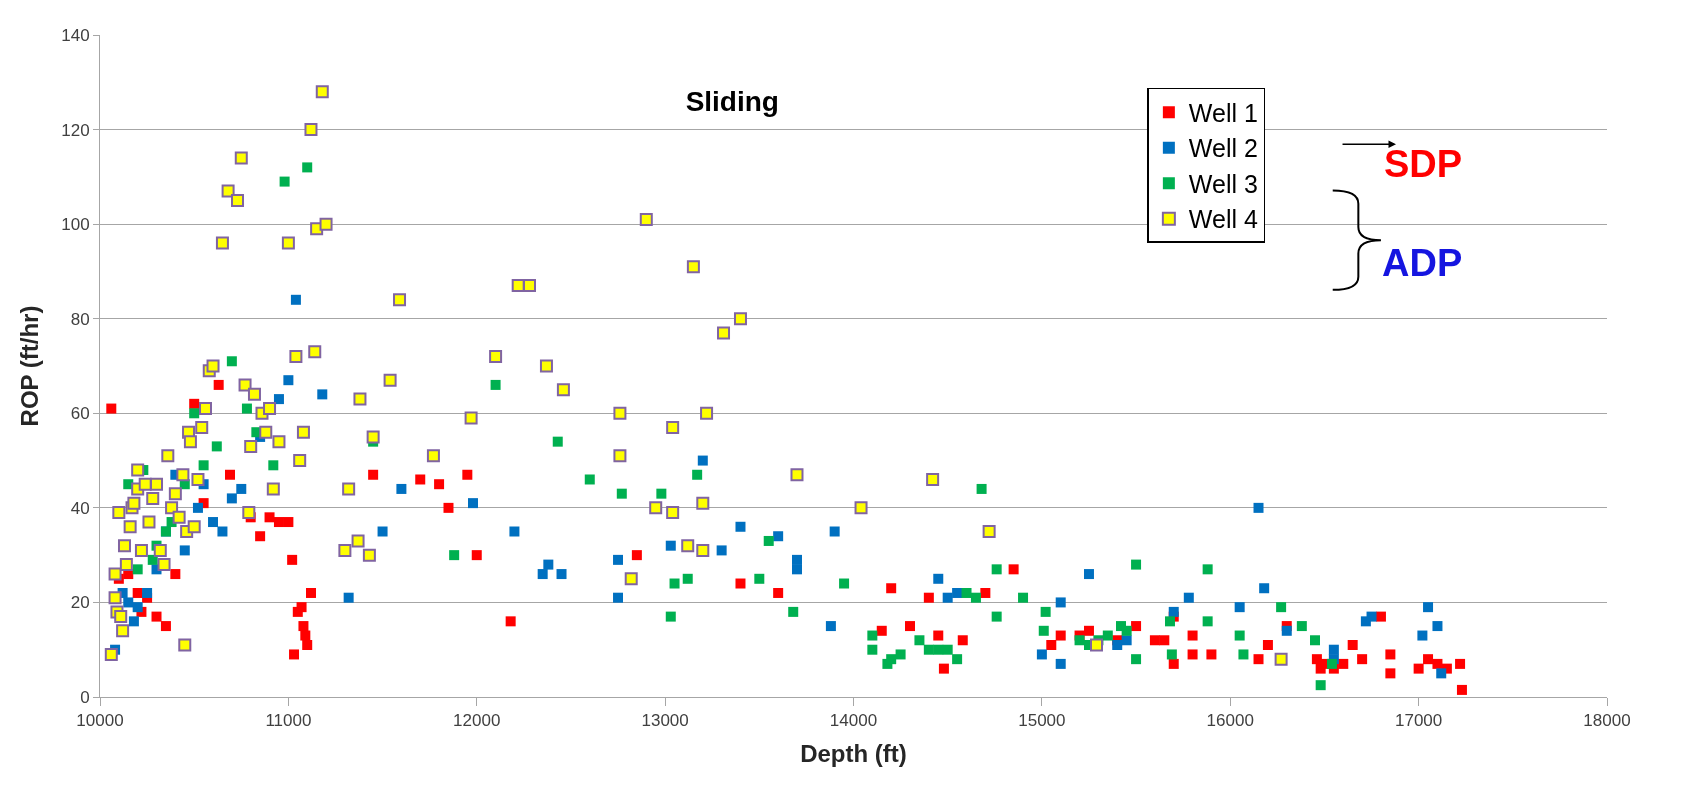 The image size is (1703, 797). Describe the element at coordinates (1418, 721) in the screenshot. I see `x-tick-label: 17000` at that location.